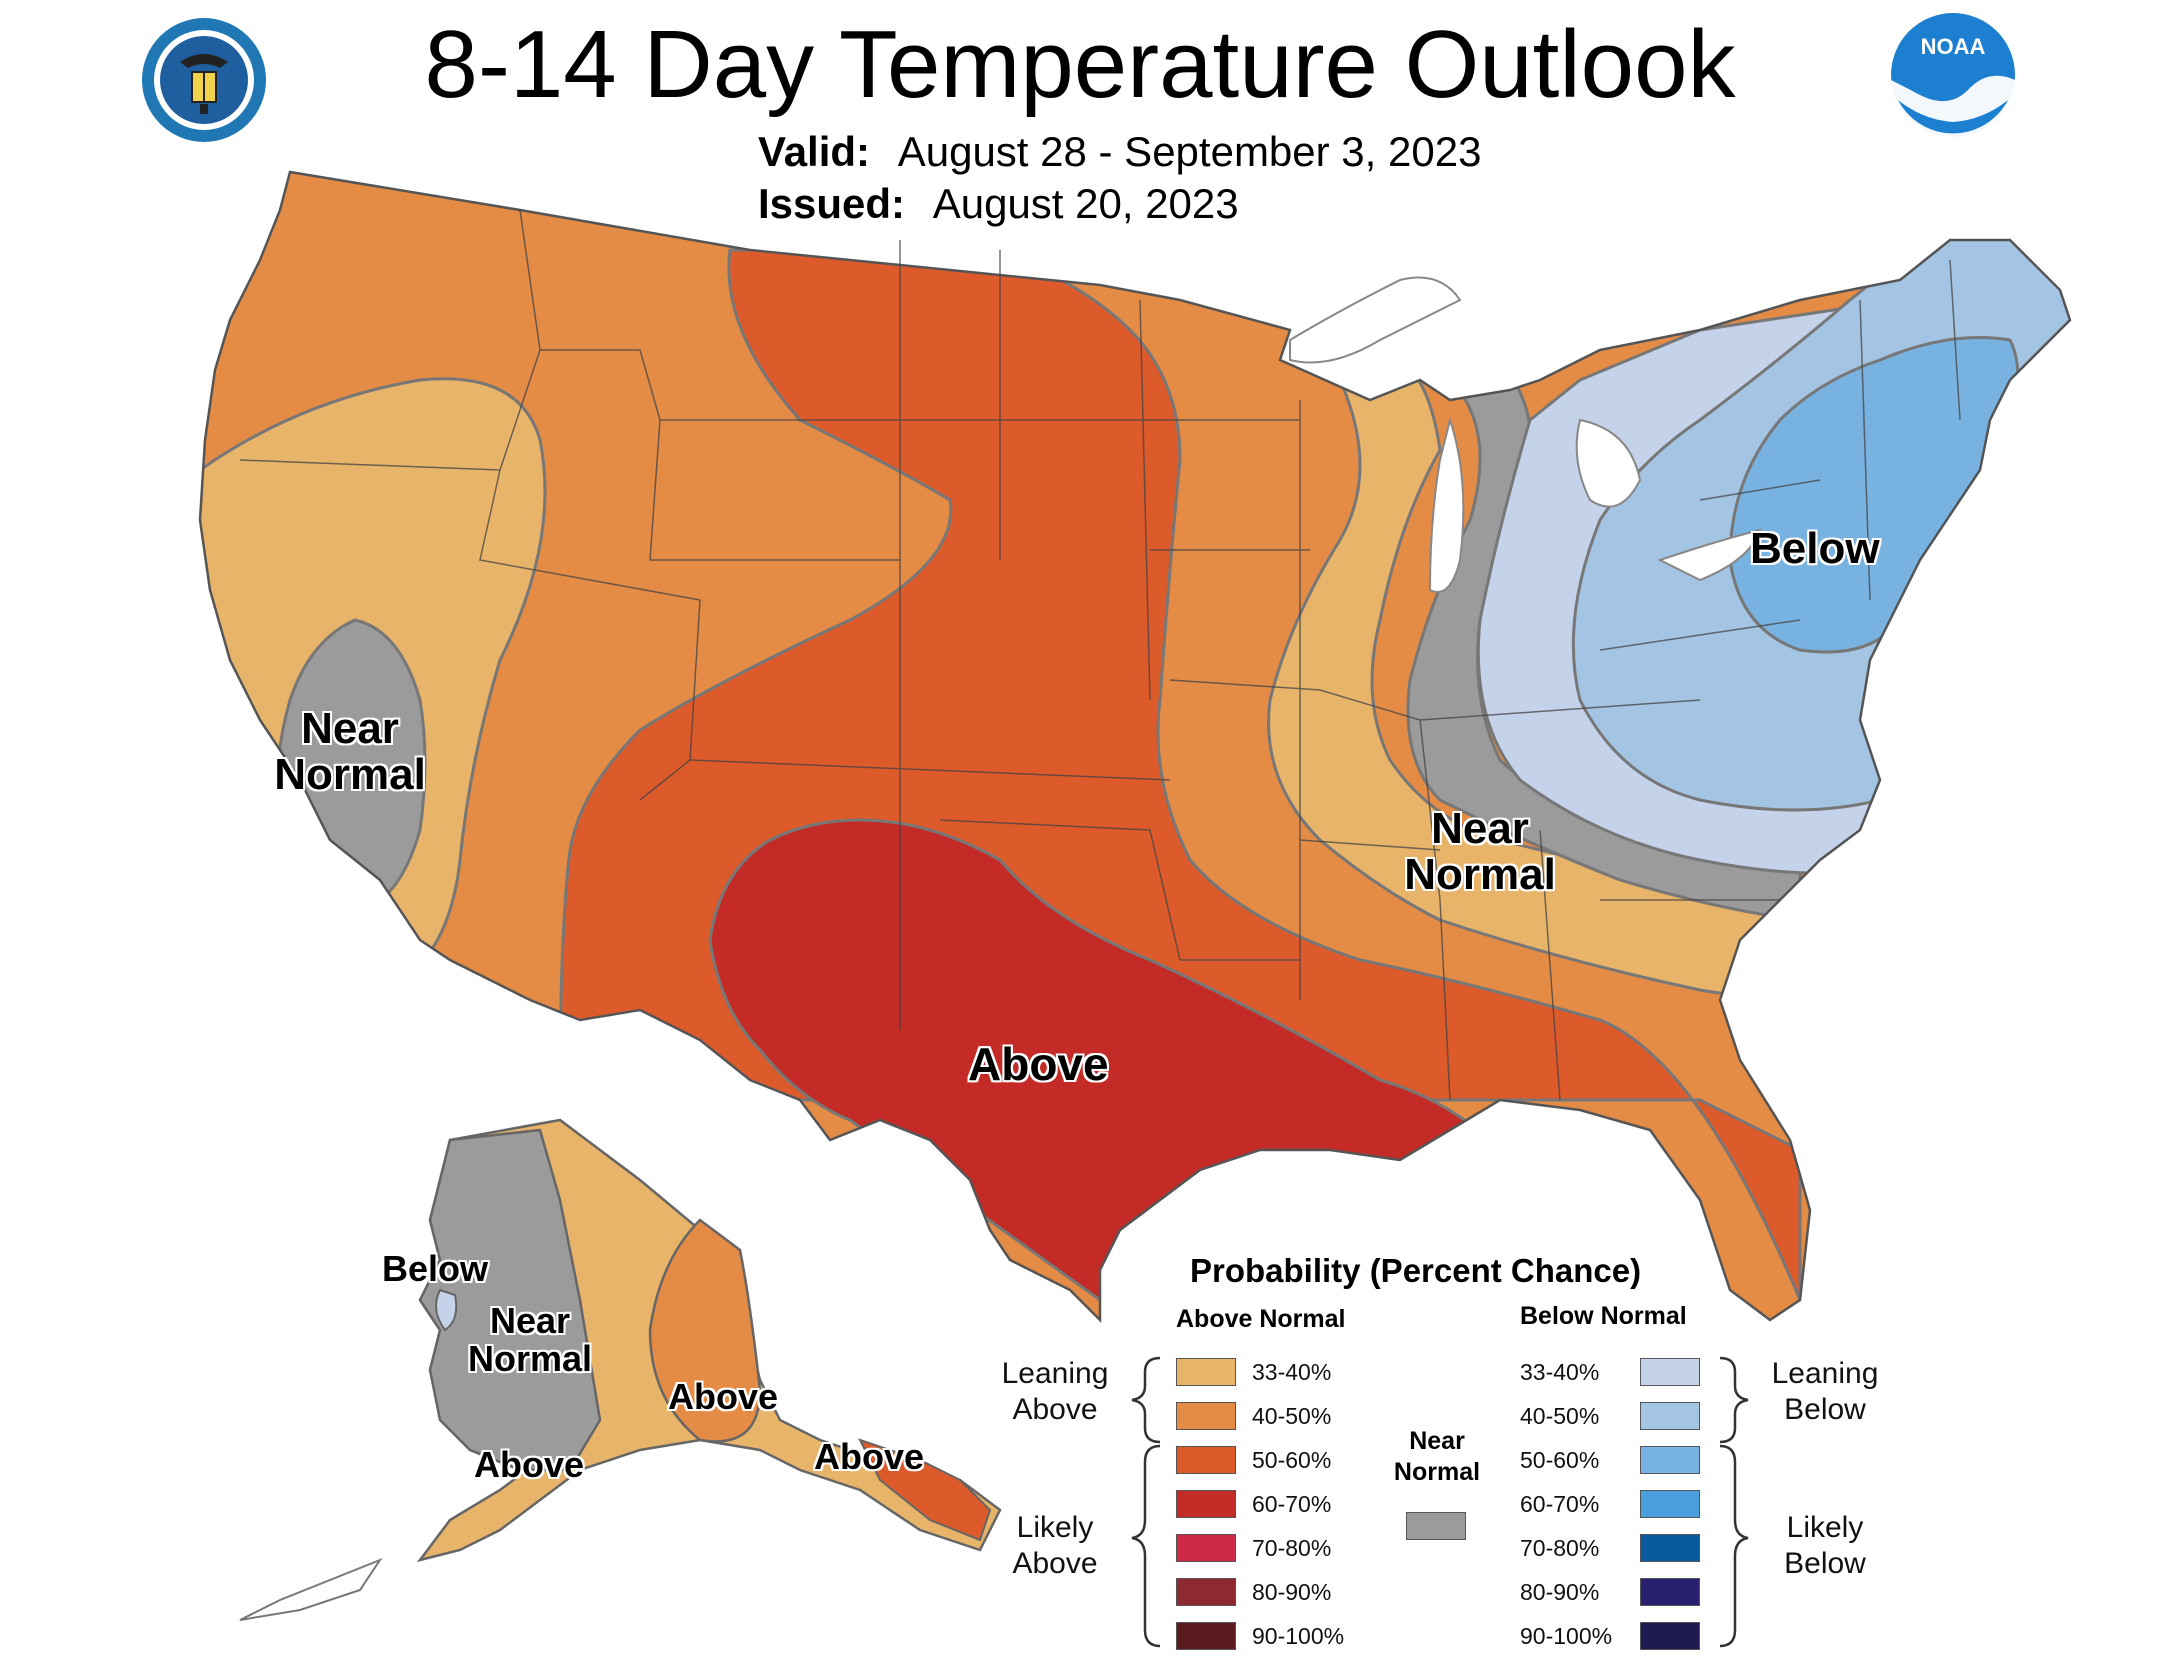  Describe the element at coordinates (1953, 76) in the screenshot. I see `noaa-logo-icon: NOAA` at that location.